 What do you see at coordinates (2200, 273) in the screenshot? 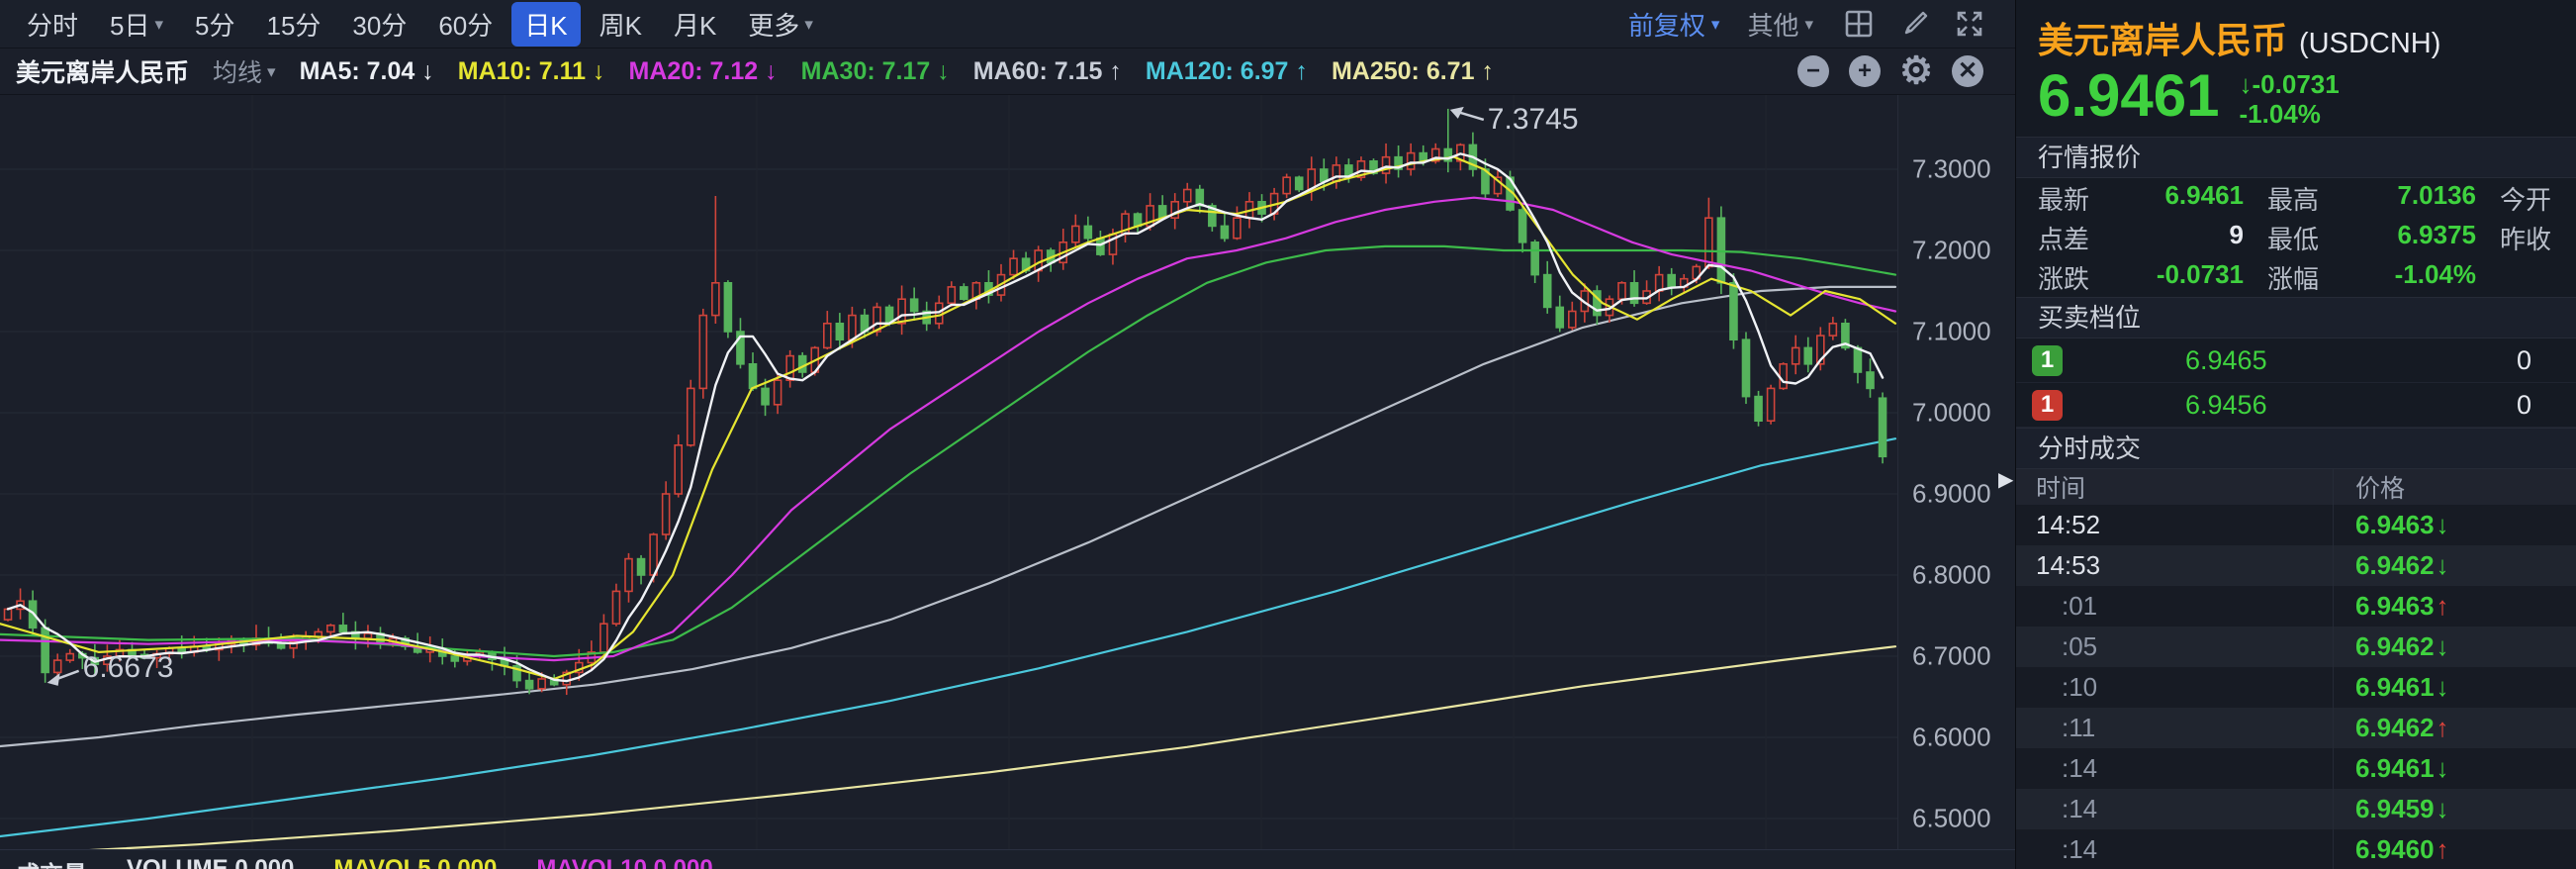
I see `quote-value: -0.0731` at bounding box center [2200, 273].